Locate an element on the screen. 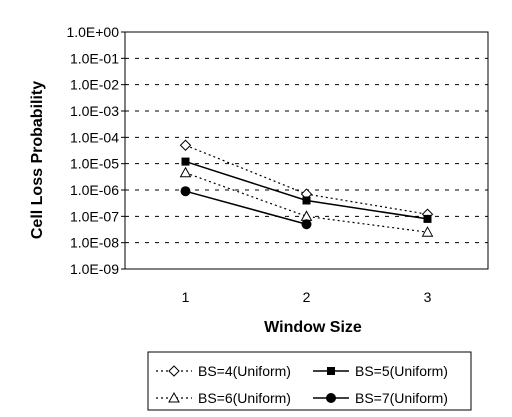  y-tick-label: 1.0E-07 is located at coordinates (94, 216).